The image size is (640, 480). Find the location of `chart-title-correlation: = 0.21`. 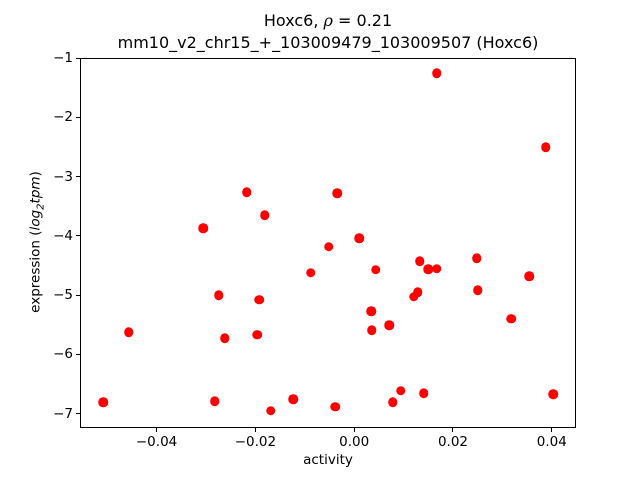

chart-title-correlation: = 0.21 is located at coordinates (362, 20).